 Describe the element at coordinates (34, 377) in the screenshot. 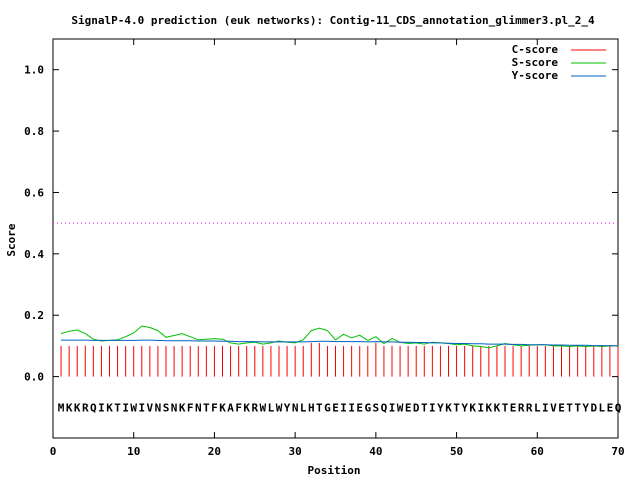

I see `y-tick-label: 0.0` at that location.